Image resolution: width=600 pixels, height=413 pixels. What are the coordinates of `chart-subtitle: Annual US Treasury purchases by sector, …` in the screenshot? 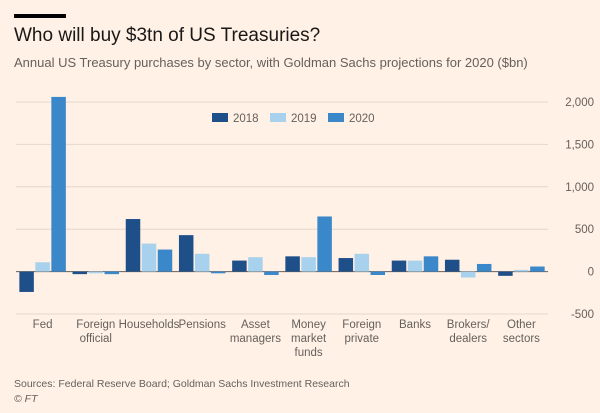 It's located at (271, 62).